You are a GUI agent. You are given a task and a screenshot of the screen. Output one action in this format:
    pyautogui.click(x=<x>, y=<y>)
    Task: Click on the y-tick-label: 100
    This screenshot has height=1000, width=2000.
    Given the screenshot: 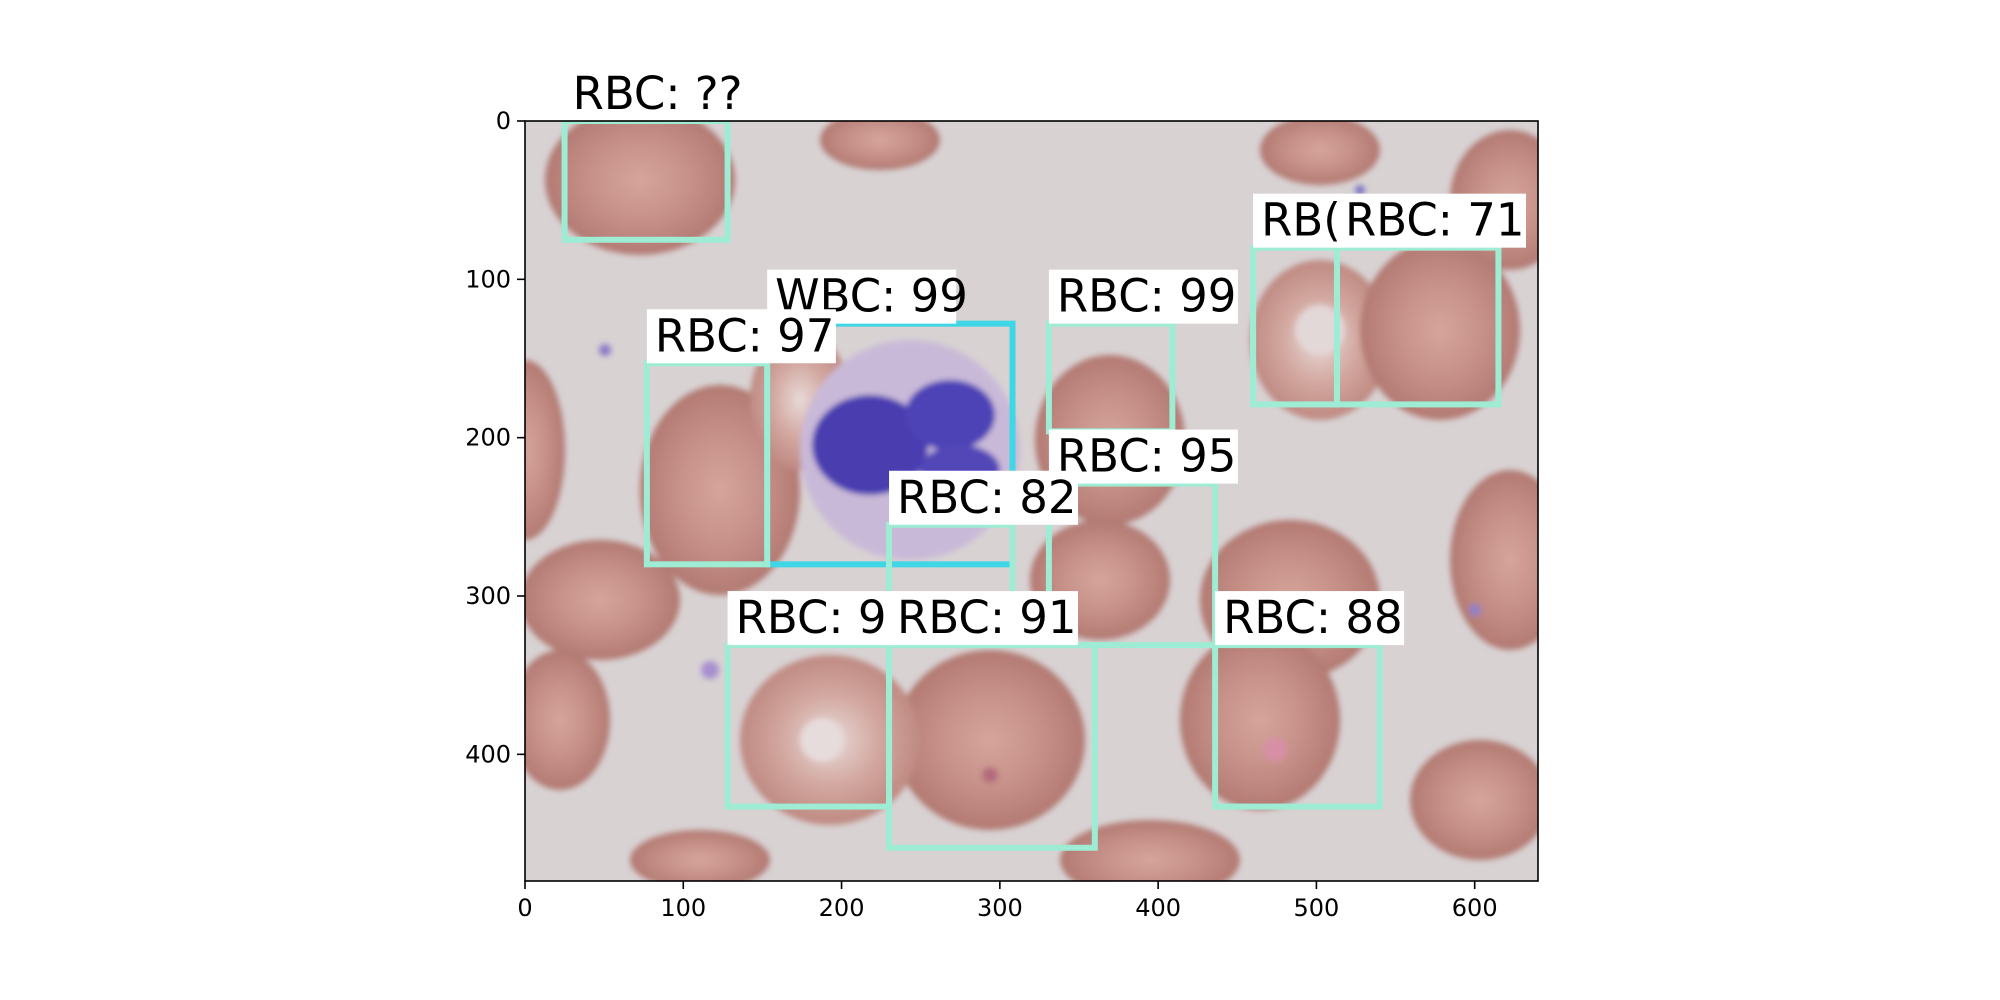 What is the action you would take?
    pyautogui.click(x=488, y=279)
    